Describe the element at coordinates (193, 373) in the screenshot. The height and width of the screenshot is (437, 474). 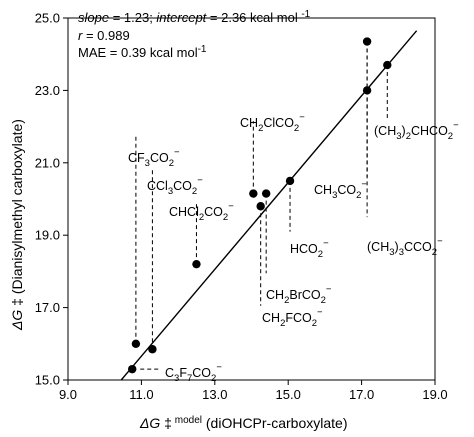
I see `annotation-label: C3F7CO2−` at that location.